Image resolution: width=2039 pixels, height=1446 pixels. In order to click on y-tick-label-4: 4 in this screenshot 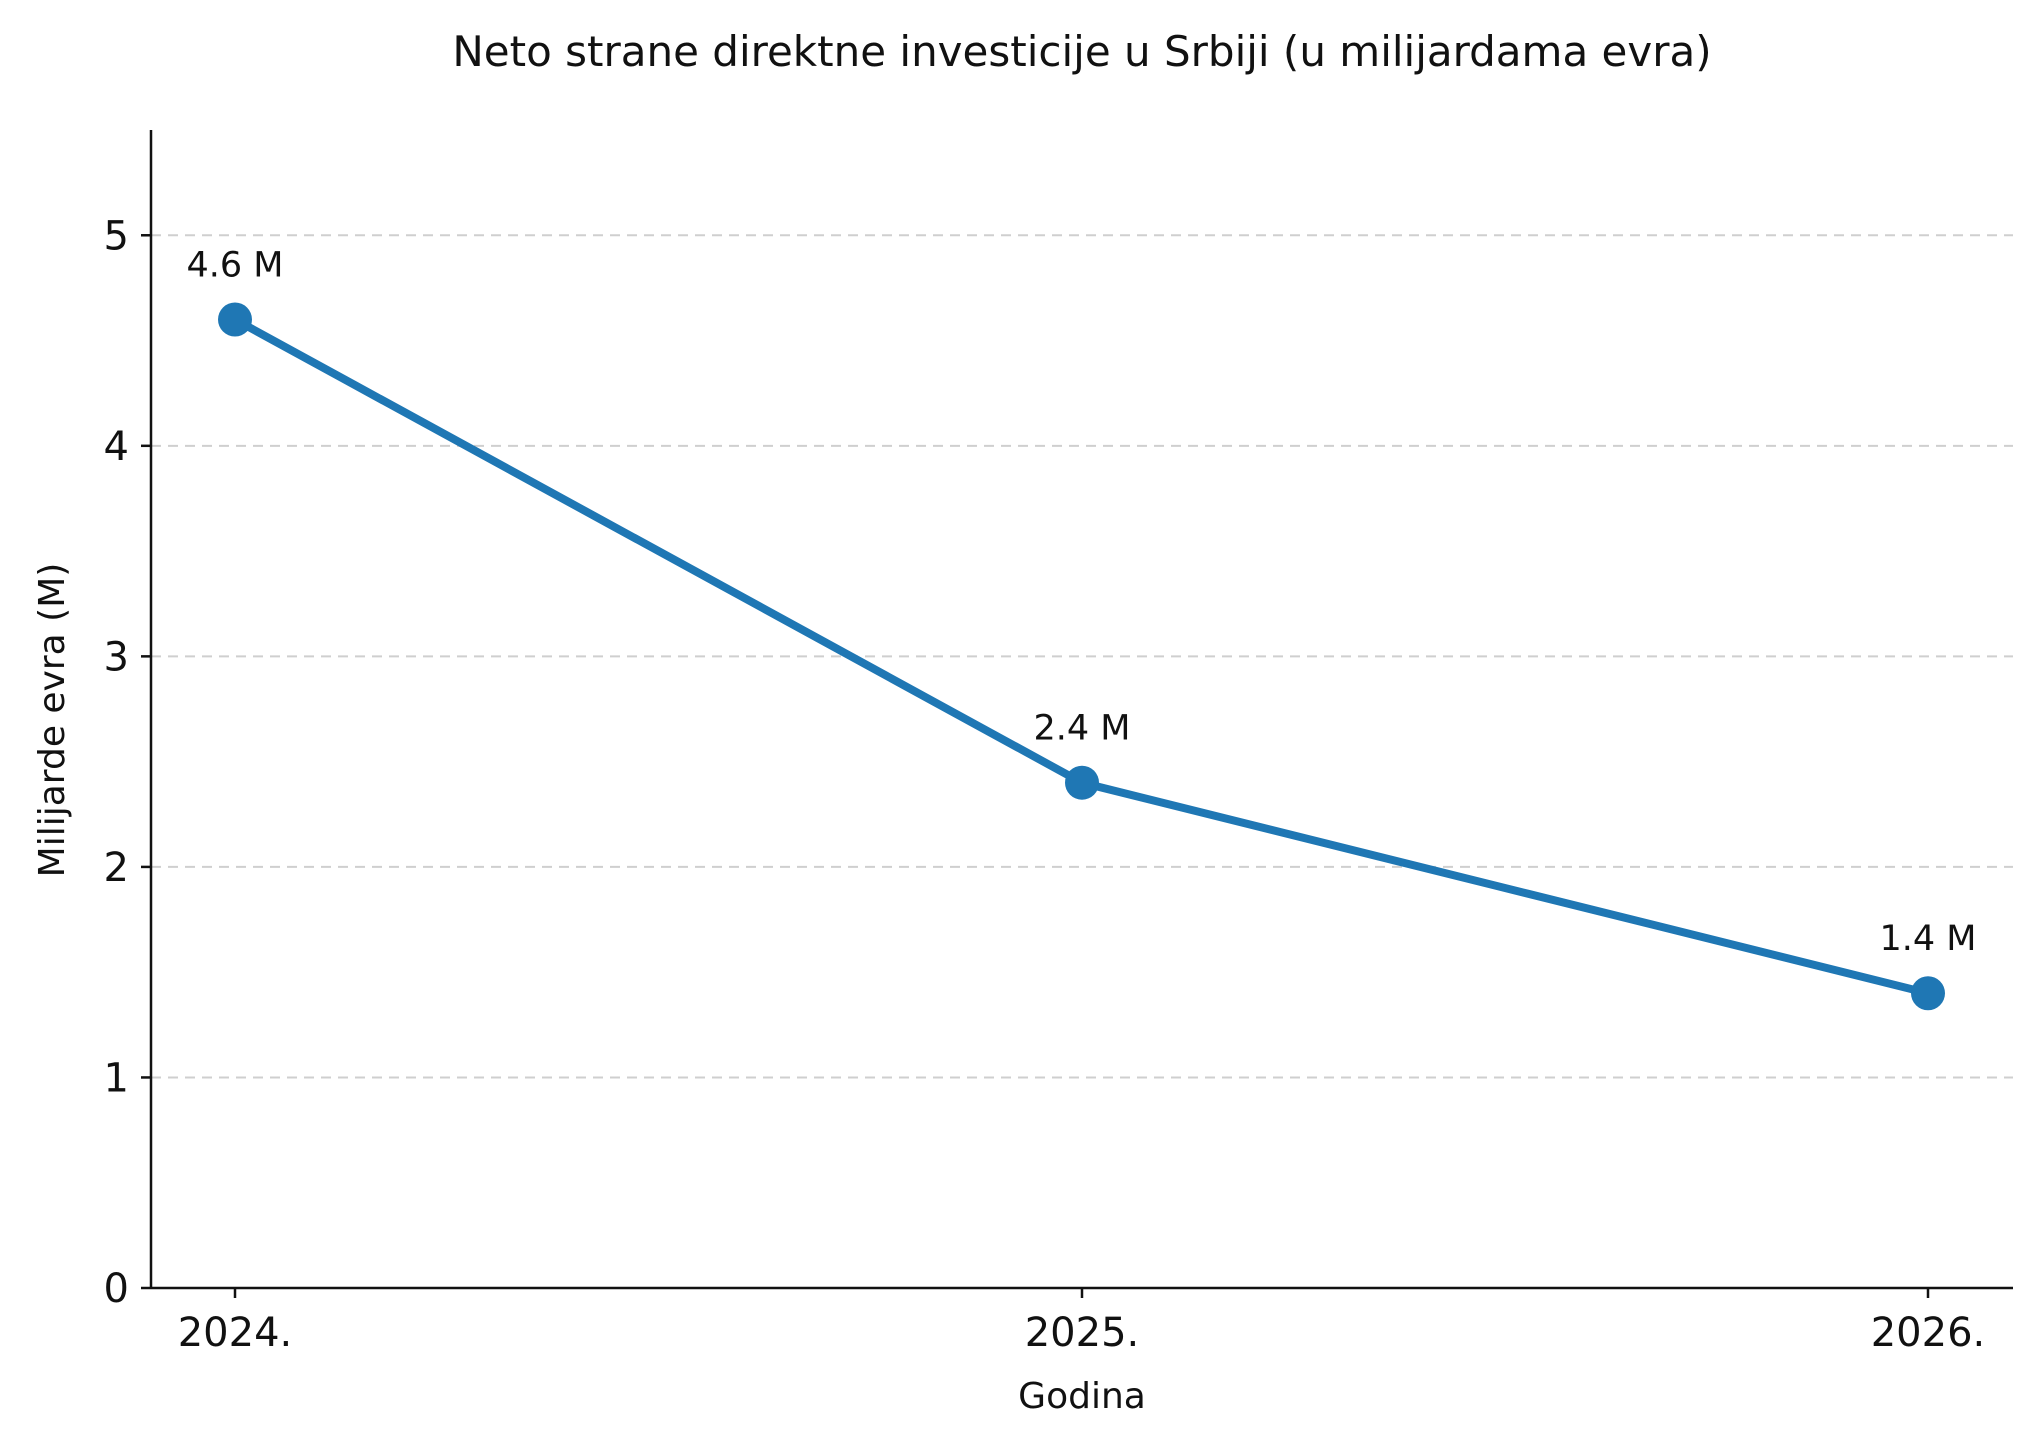, I will do `click(116, 447)`.